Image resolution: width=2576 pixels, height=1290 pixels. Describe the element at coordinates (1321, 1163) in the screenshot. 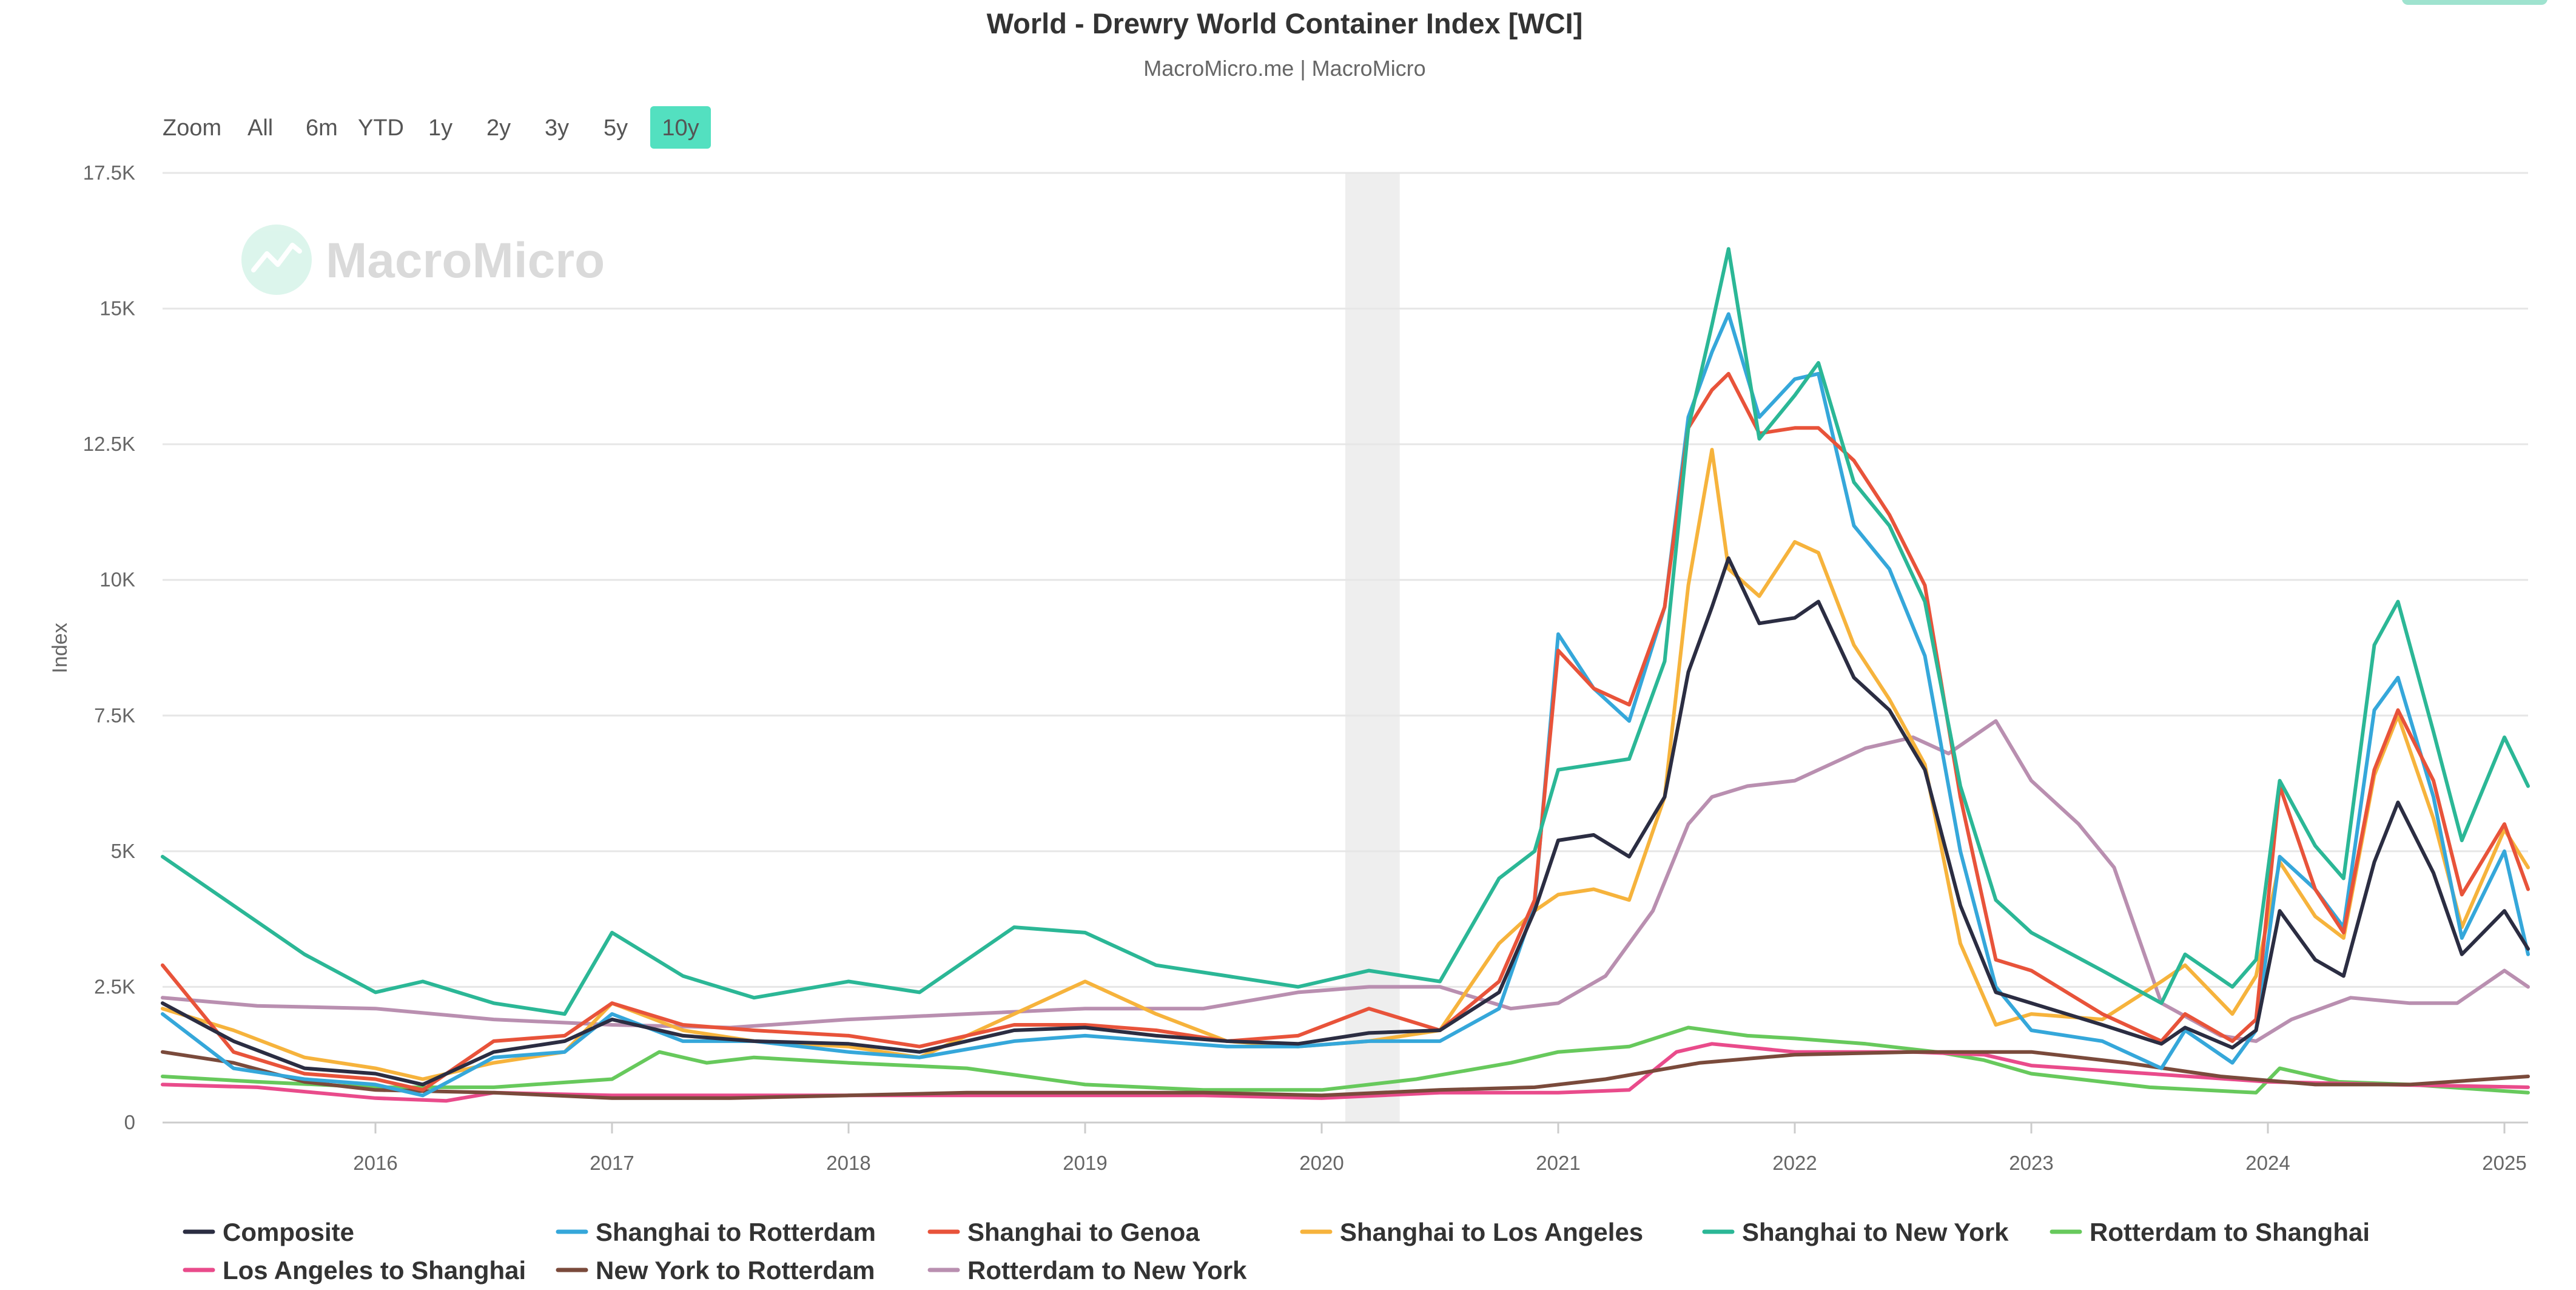

I see `x-tick-label: 2020` at that location.